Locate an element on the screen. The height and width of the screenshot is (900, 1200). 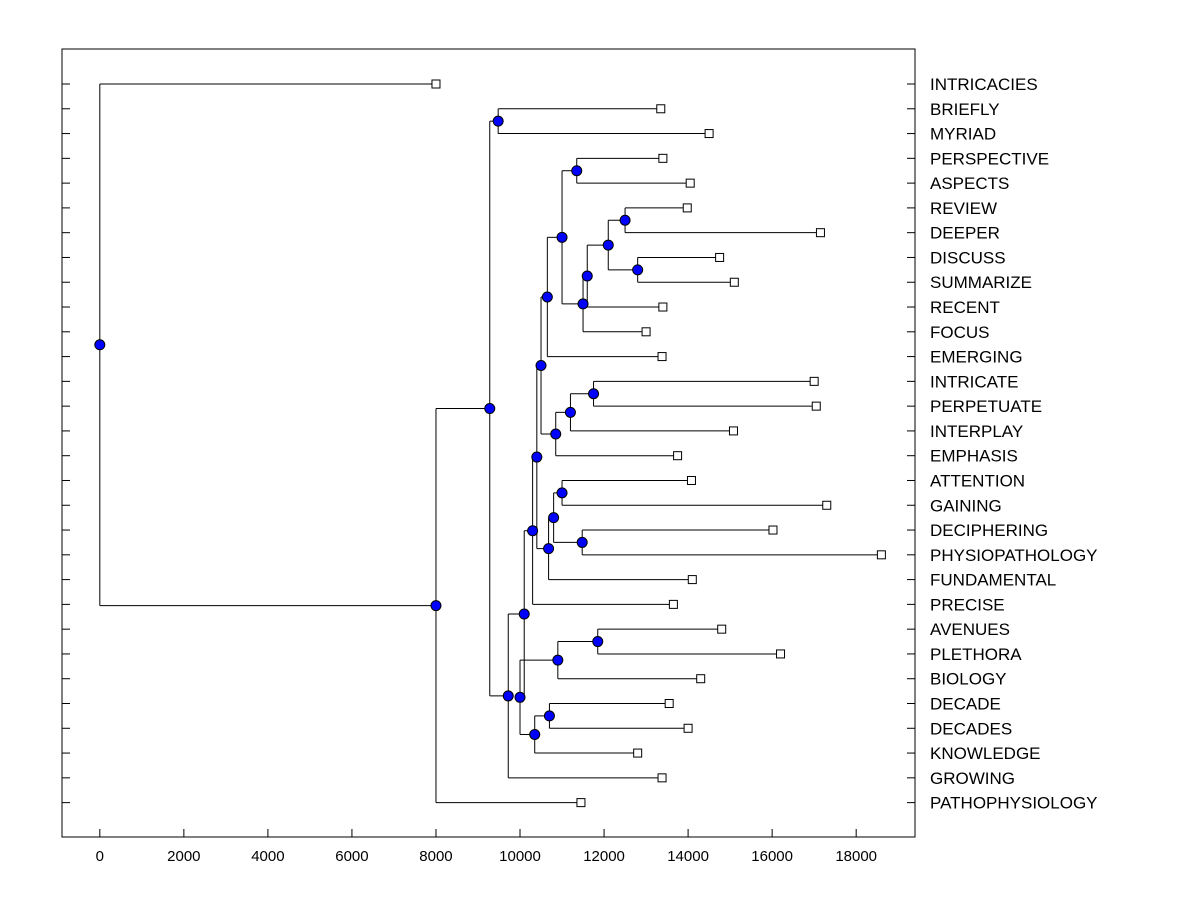
right-tick-marks is located at coordinates (911, 443).